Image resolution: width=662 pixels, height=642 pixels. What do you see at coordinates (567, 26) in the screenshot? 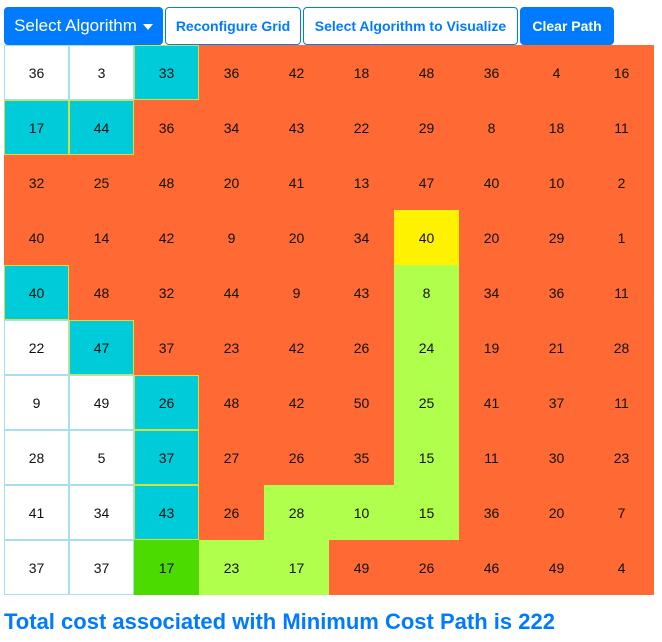
I see `clear-path-button: Clear Path` at bounding box center [567, 26].